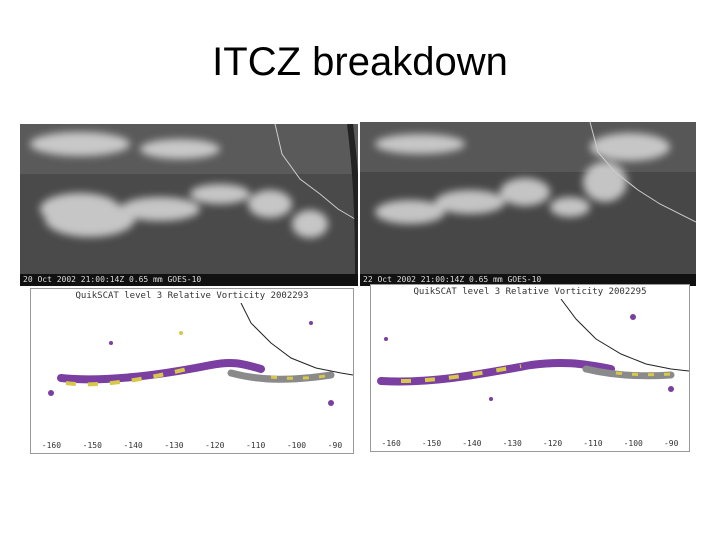 The height and width of the screenshot is (540, 720). What do you see at coordinates (189, 199) in the screenshot?
I see `cloud-imagery-left` at bounding box center [189, 199].